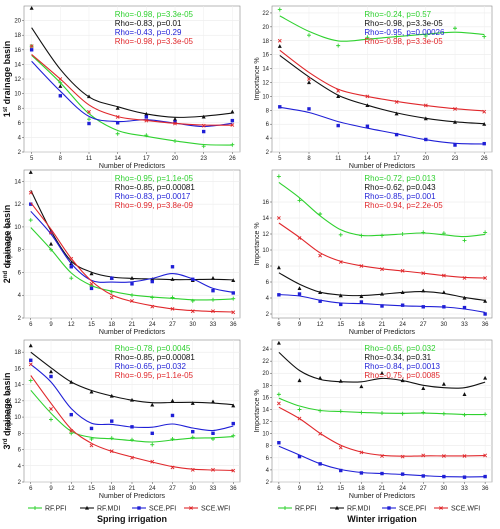 This screenshot has height=529, width=500. Describe the element at coordinates (20, 467) in the screenshot. I see `y-tick-label: 4` at that location.